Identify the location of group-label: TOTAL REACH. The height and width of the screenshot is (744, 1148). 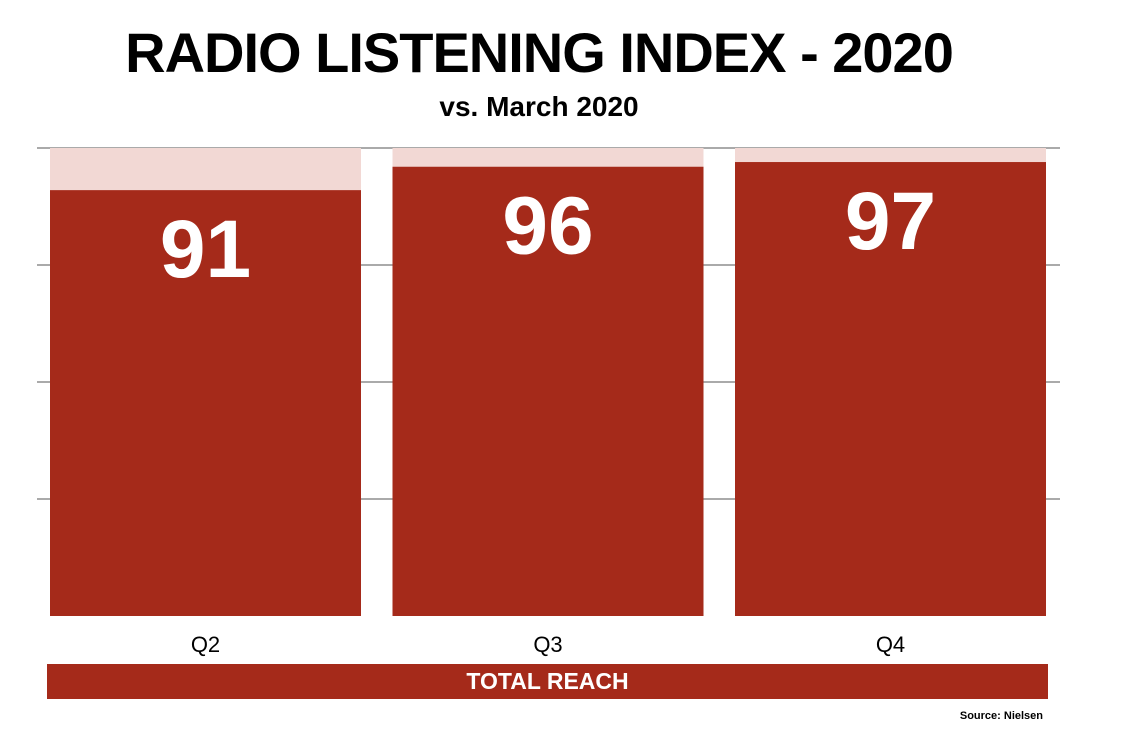
(547, 681).